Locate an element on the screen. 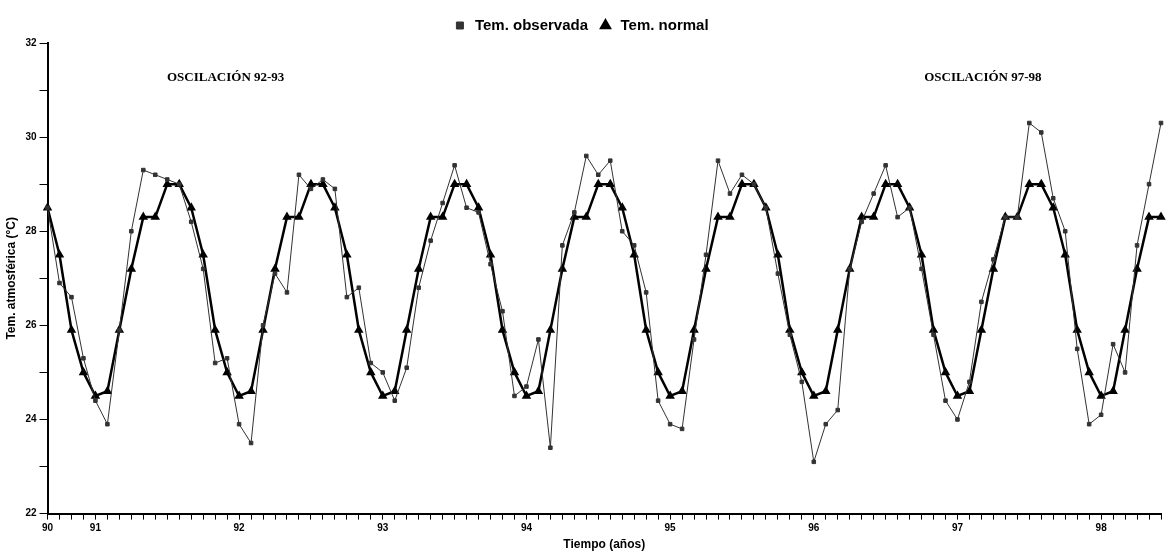 The image size is (1169, 552). x-tick-label: 96 is located at coordinates (814, 528).